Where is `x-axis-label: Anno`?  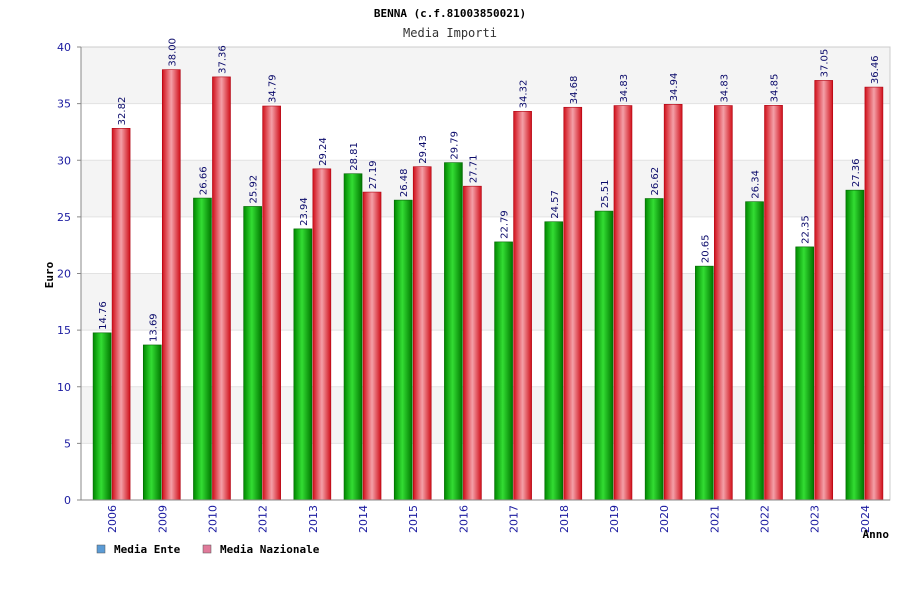
x-axis-label: Anno is located at coordinates (876, 534).